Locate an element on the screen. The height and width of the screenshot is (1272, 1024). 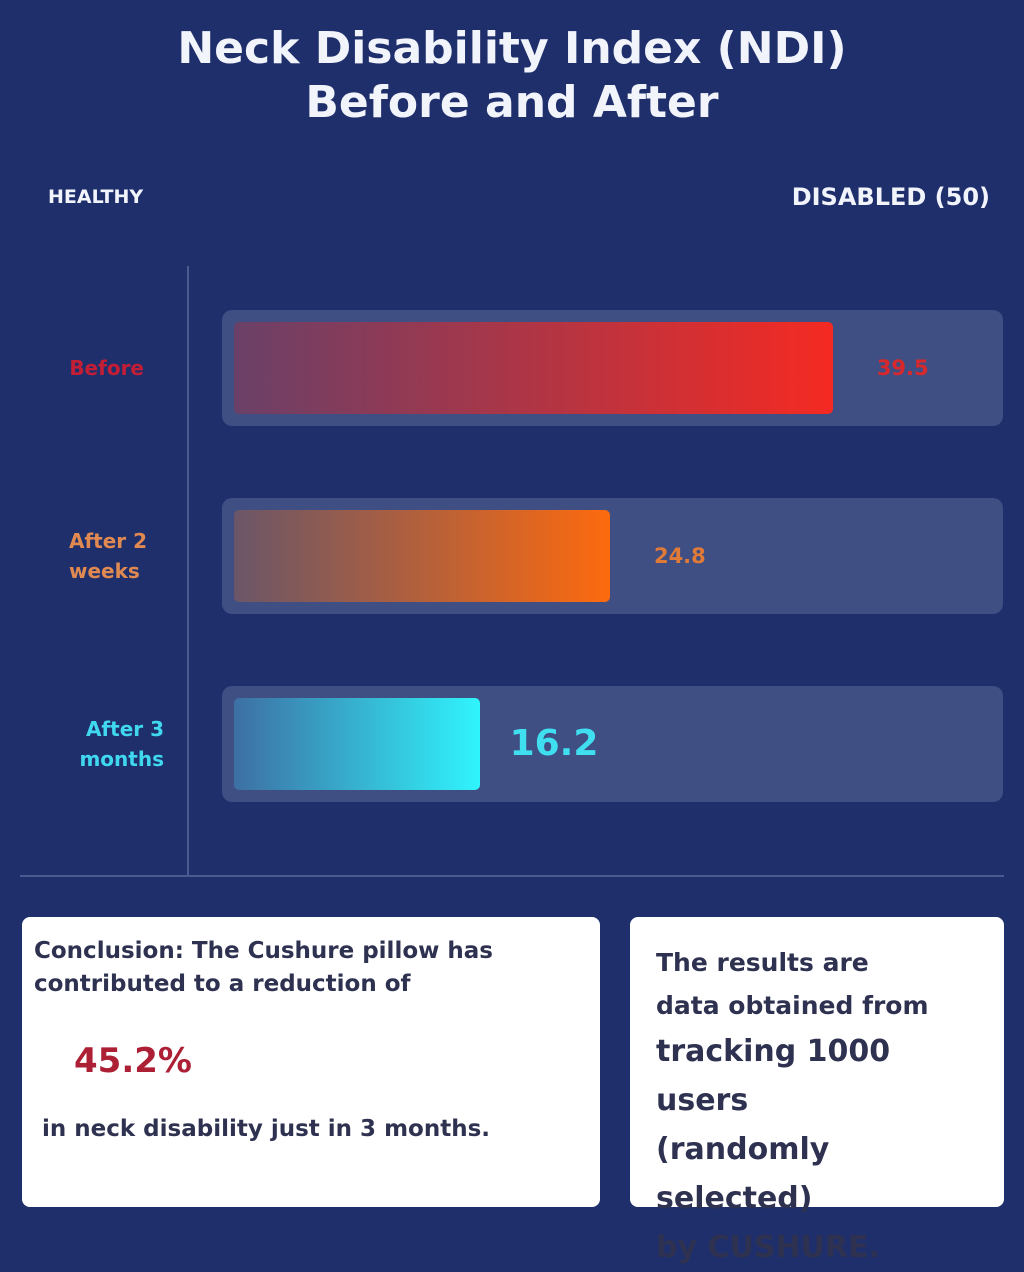
axis-left-label: HEALTHY is located at coordinates (96, 197).